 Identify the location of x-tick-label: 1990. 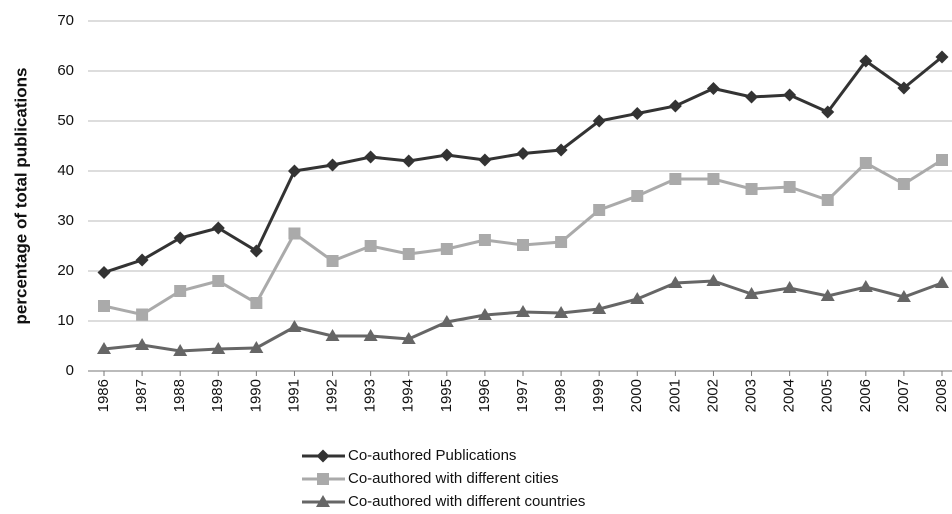
(255, 395).